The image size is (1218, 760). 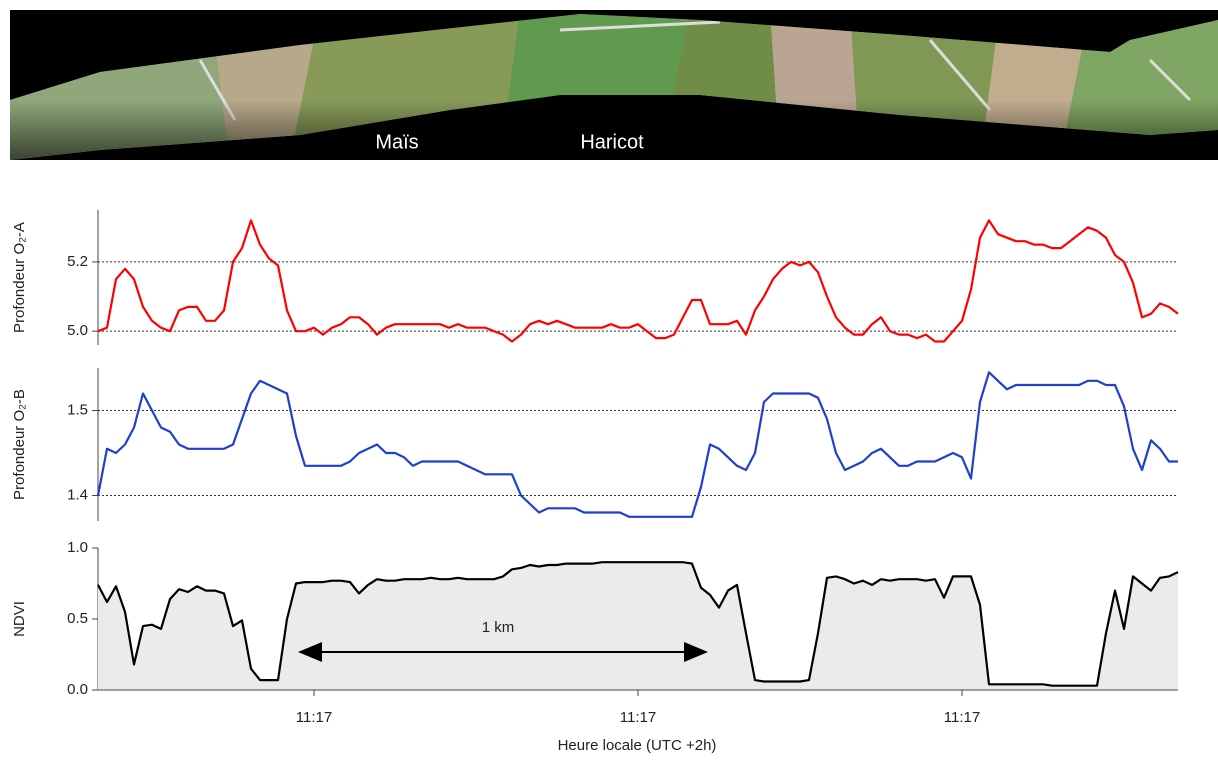 I want to click on y-tick-label: 0.0, so click(x=77, y=689).